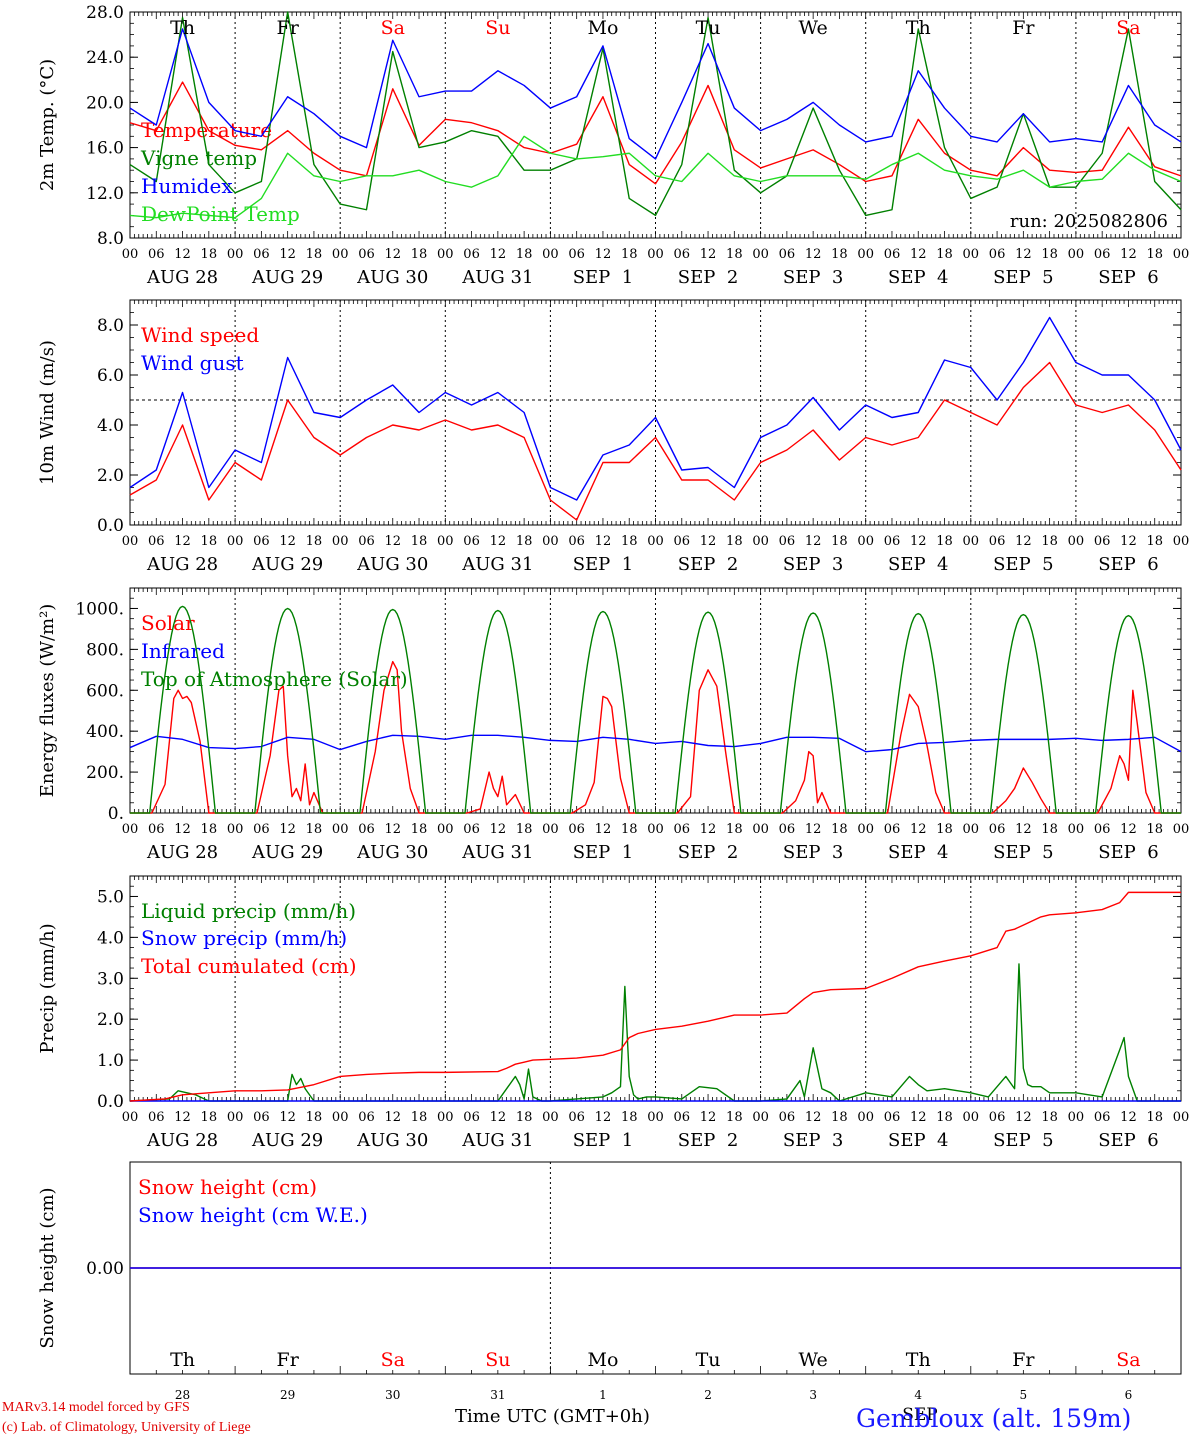  I want to click on weekday-label-bottom: Sa, so click(393, 1360).